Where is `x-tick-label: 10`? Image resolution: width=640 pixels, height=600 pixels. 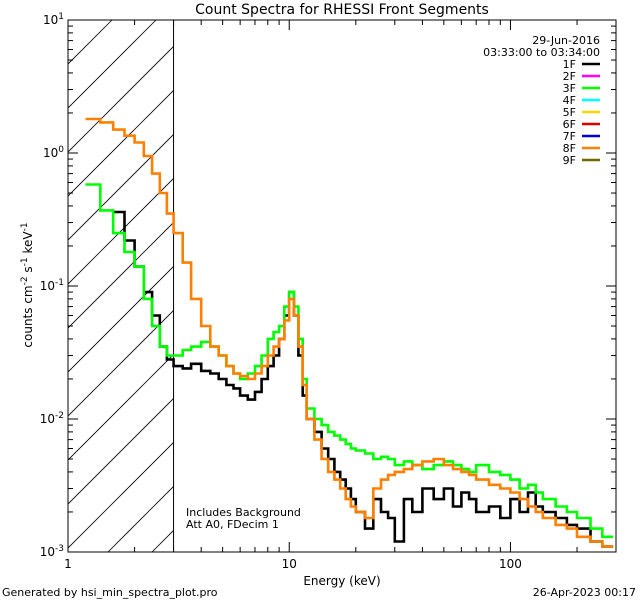
x-tick-label: 10 is located at coordinates (289, 564).